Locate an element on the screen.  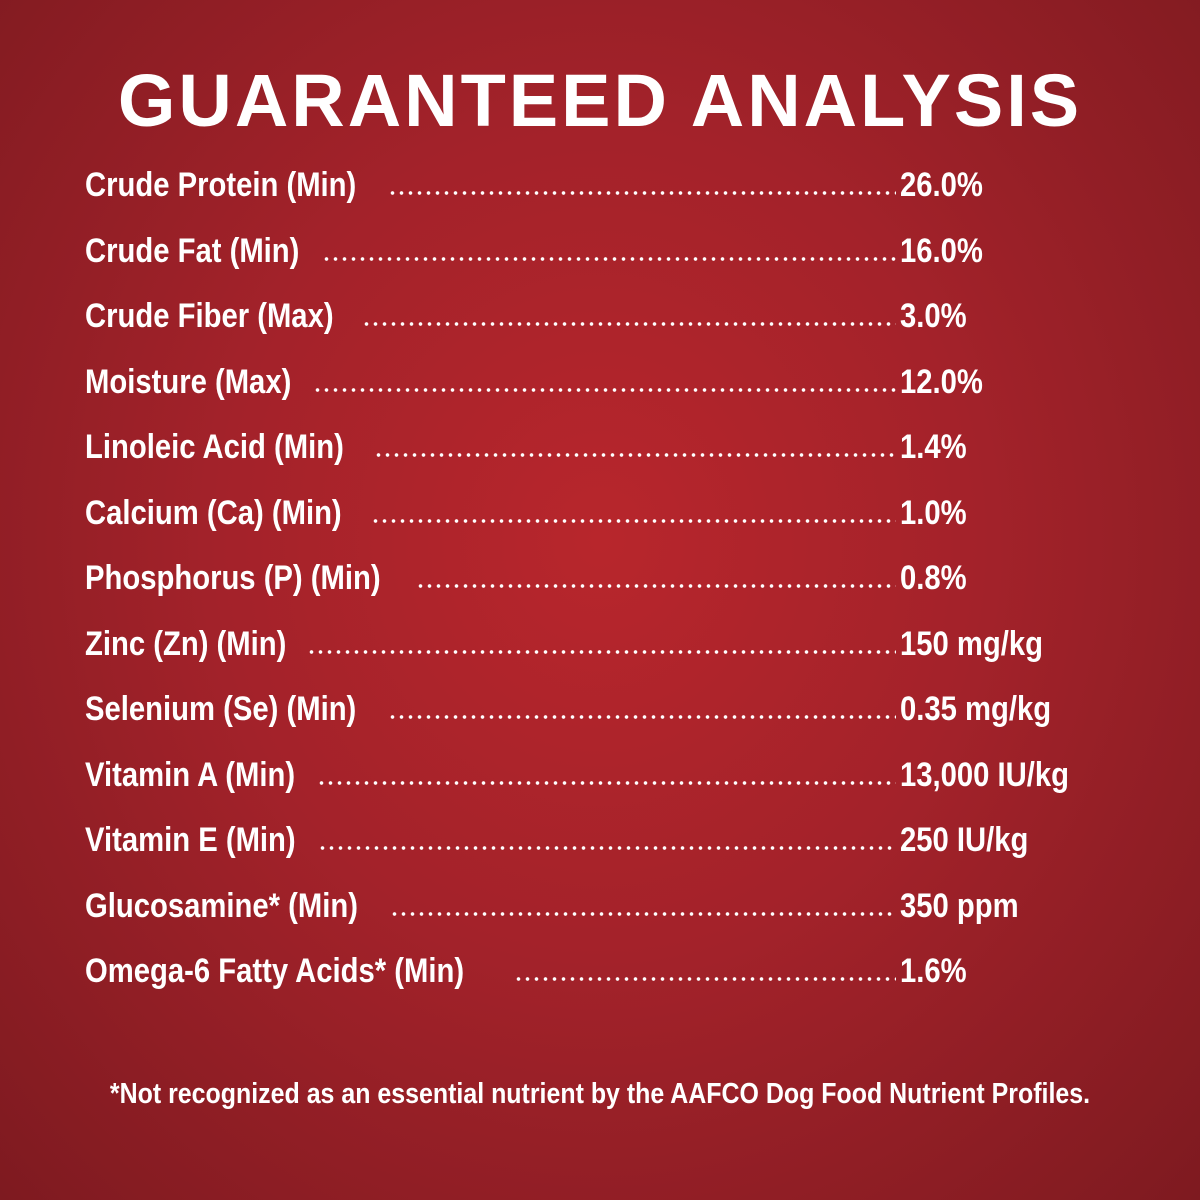
analysis-row: Omega-6 Fatty Acids* (Min) 1.6% is located at coordinates (615, 985).